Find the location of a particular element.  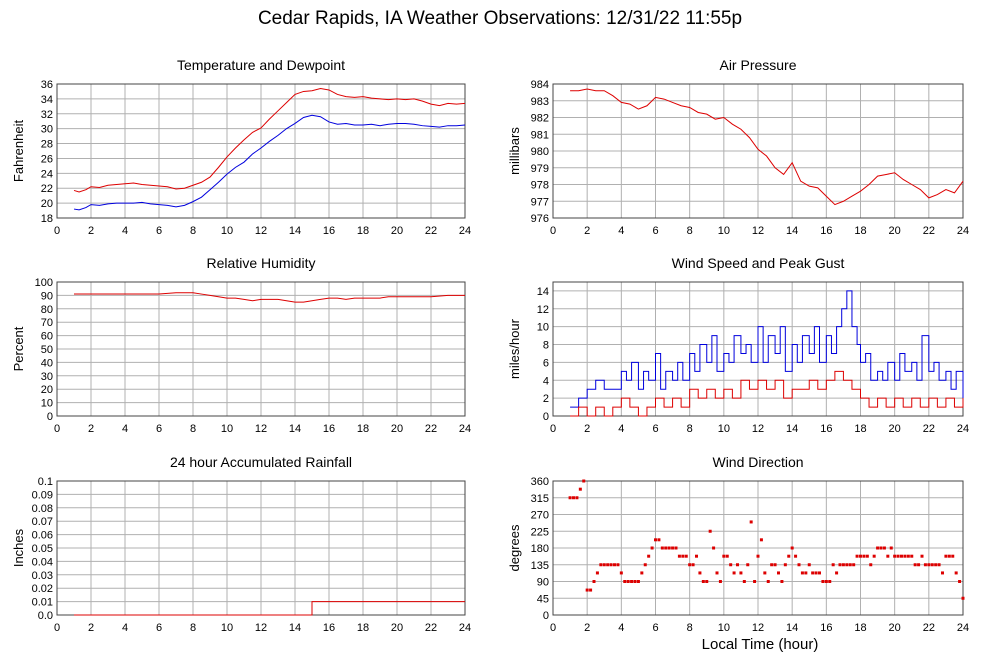

temp-xtick-label: 18 is located at coordinates (363, 231).